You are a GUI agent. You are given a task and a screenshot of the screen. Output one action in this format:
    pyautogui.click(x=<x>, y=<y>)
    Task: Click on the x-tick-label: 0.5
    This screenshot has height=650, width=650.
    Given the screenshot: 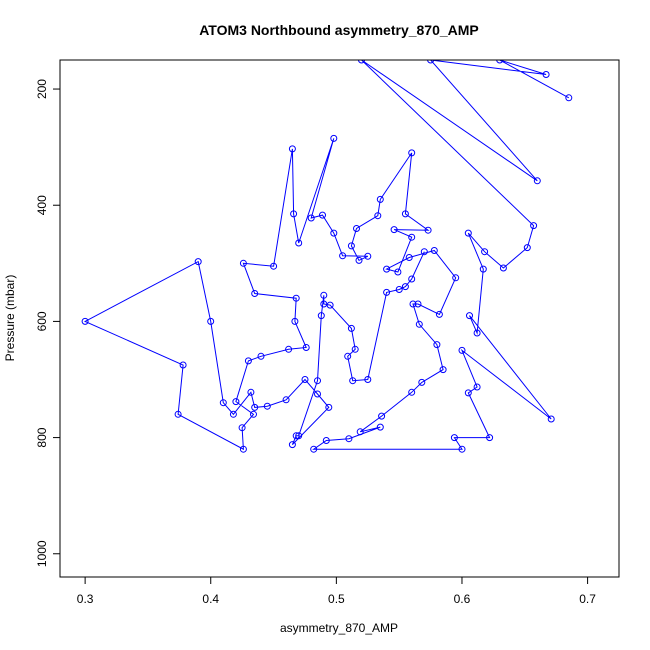 What is the action you would take?
    pyautogui.click(x=336, y=599)
    